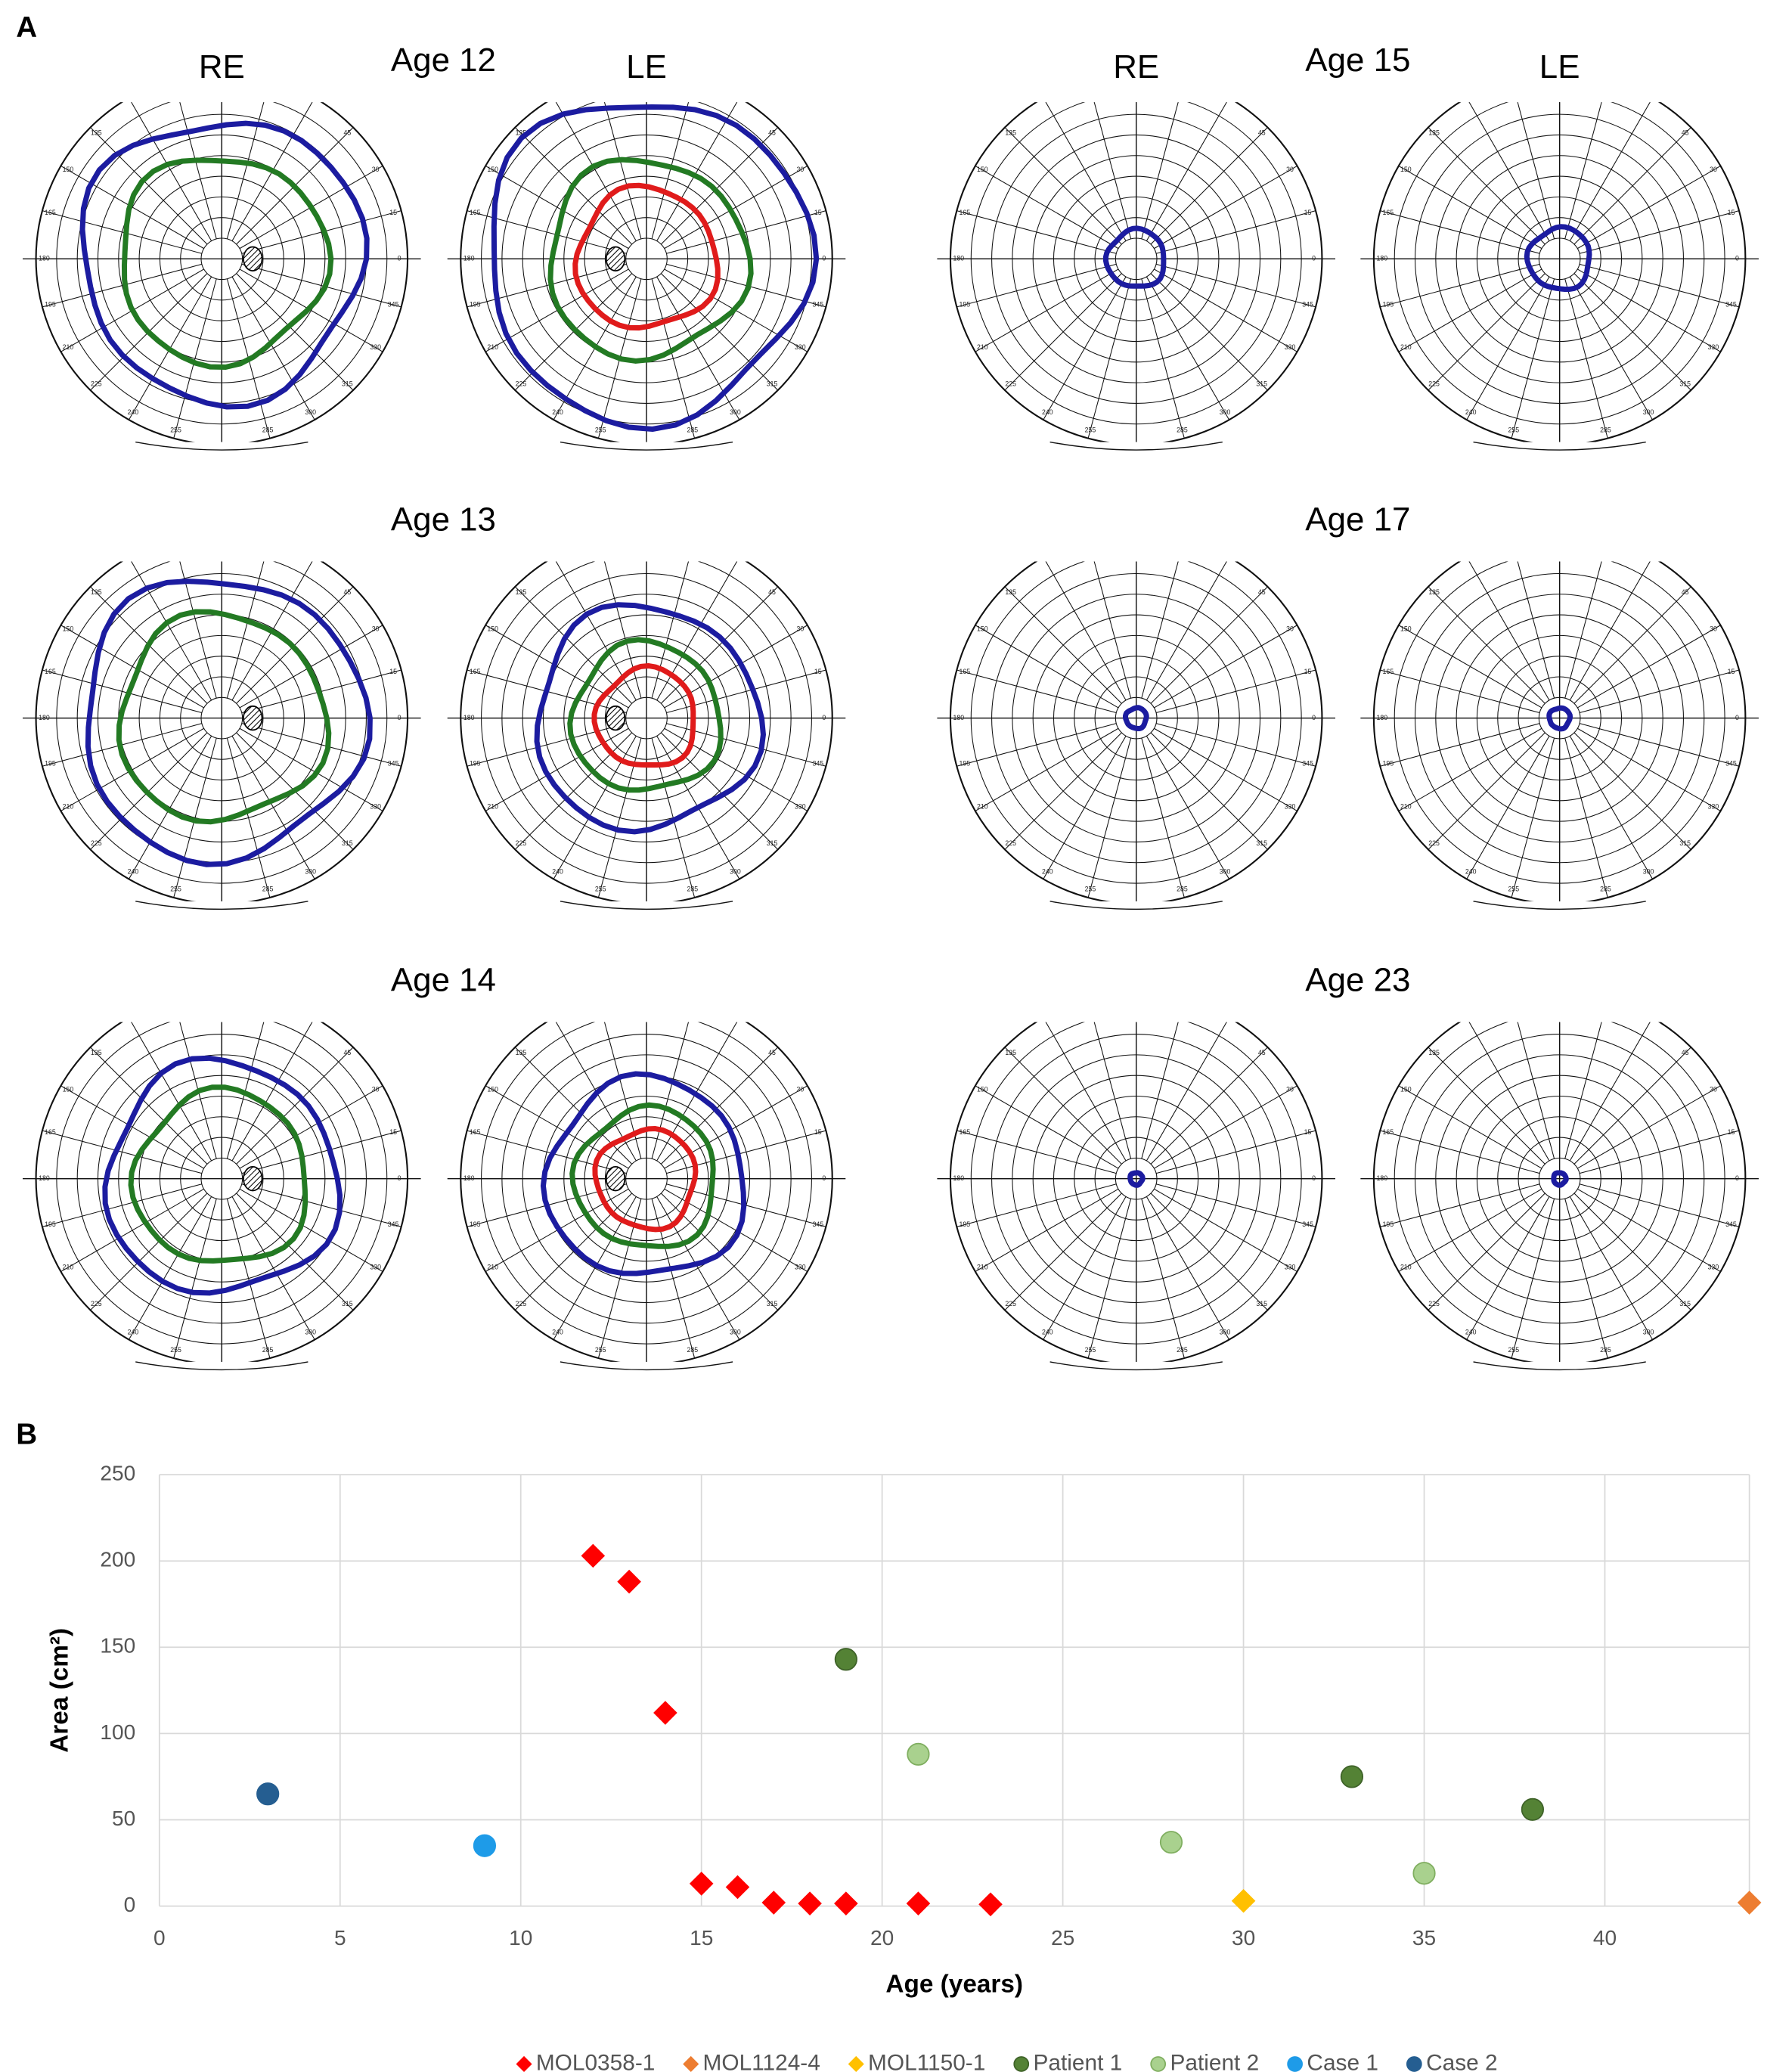  I want to click on visit-label: Age 13, so click(443, 519).